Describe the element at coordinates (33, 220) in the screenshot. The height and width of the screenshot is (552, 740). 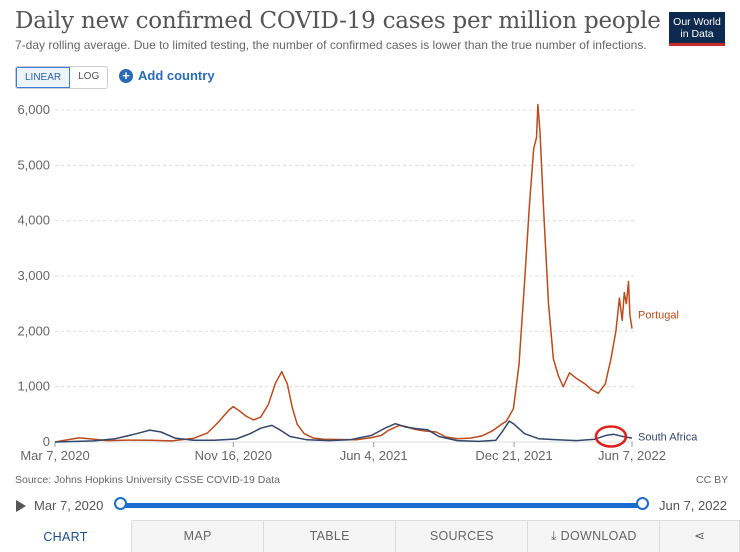
I see `y-tick-label: 4,000` at that location.